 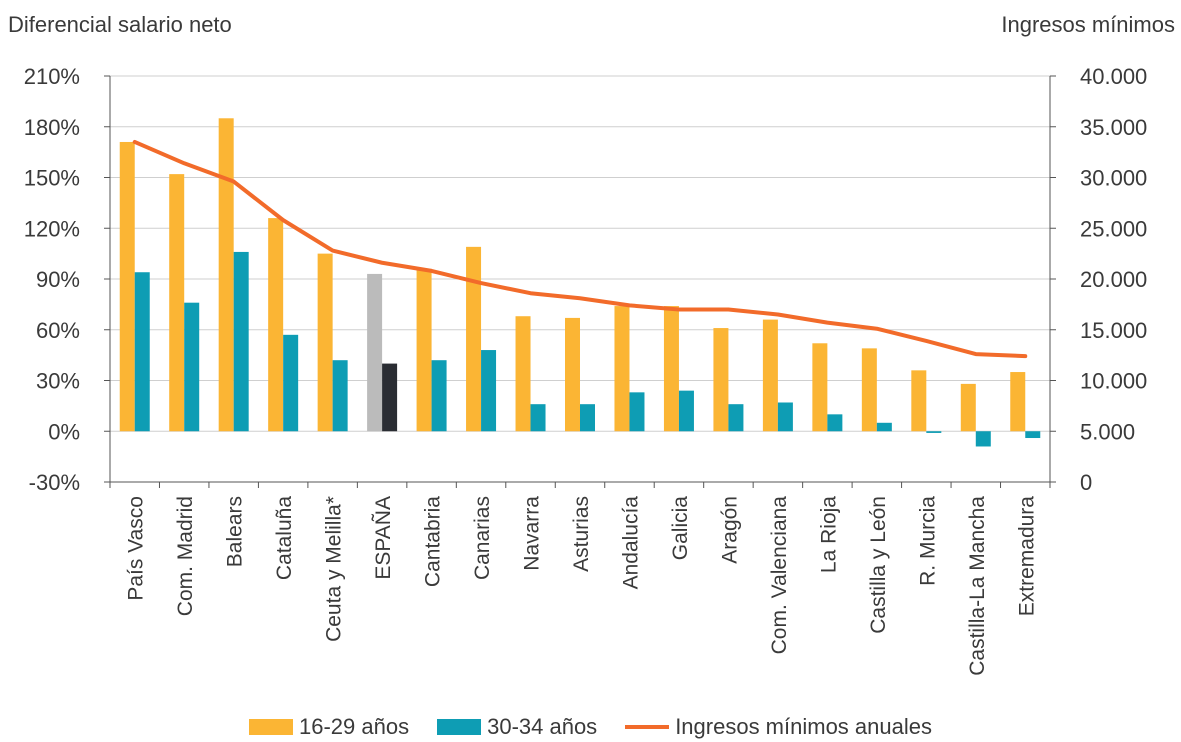 I want to click on legend-label-ingresos: Ingresos mínimos anuales, so click(x=803, y=726).